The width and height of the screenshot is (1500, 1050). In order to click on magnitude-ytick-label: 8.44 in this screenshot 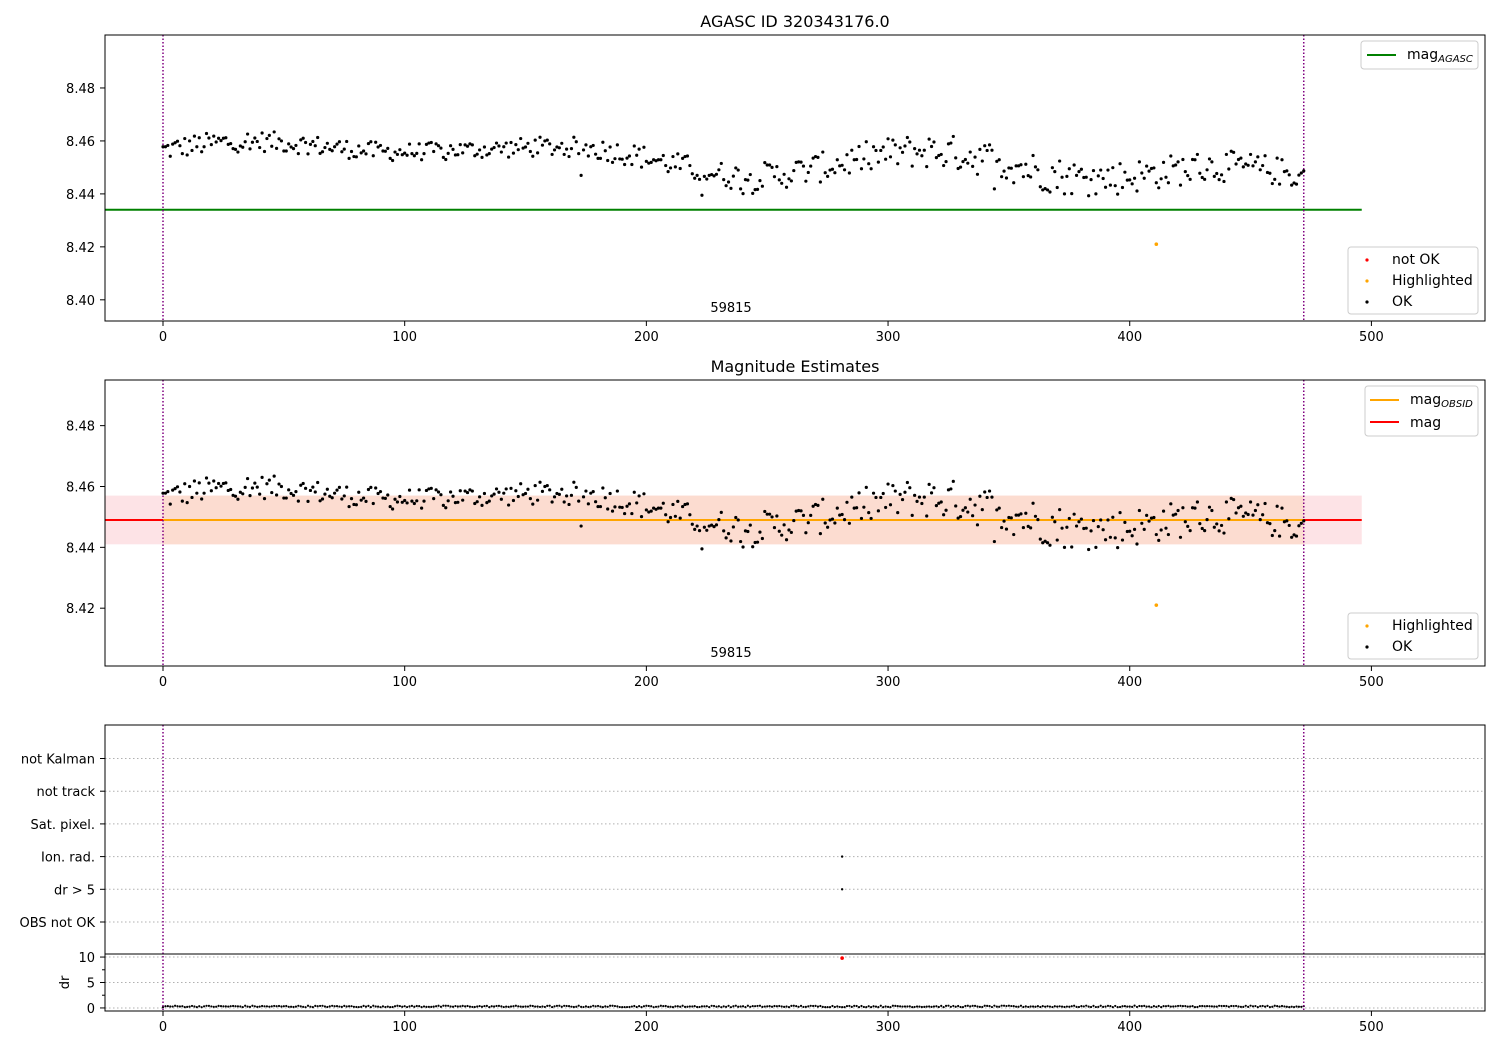, I will do `click(80, 548)`.